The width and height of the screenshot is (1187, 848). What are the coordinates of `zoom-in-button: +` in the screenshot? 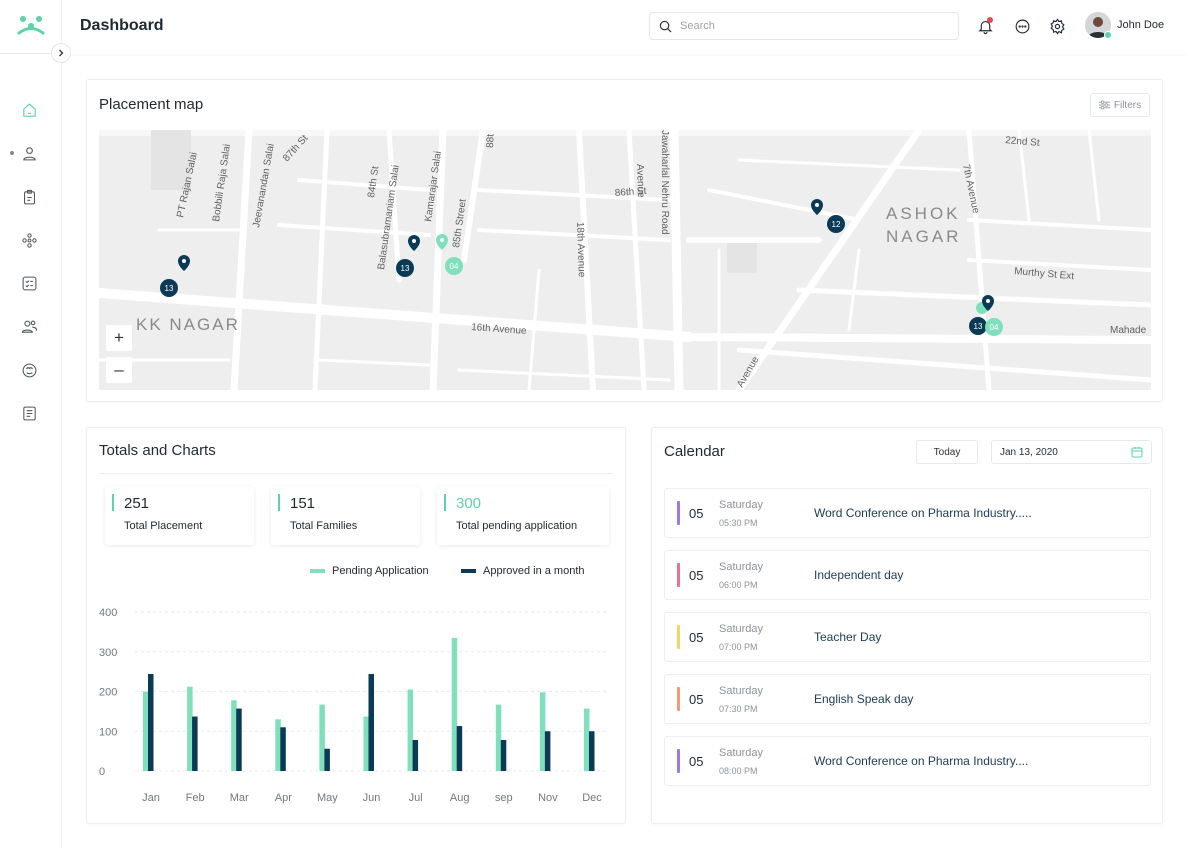 It's located at (119, 338).